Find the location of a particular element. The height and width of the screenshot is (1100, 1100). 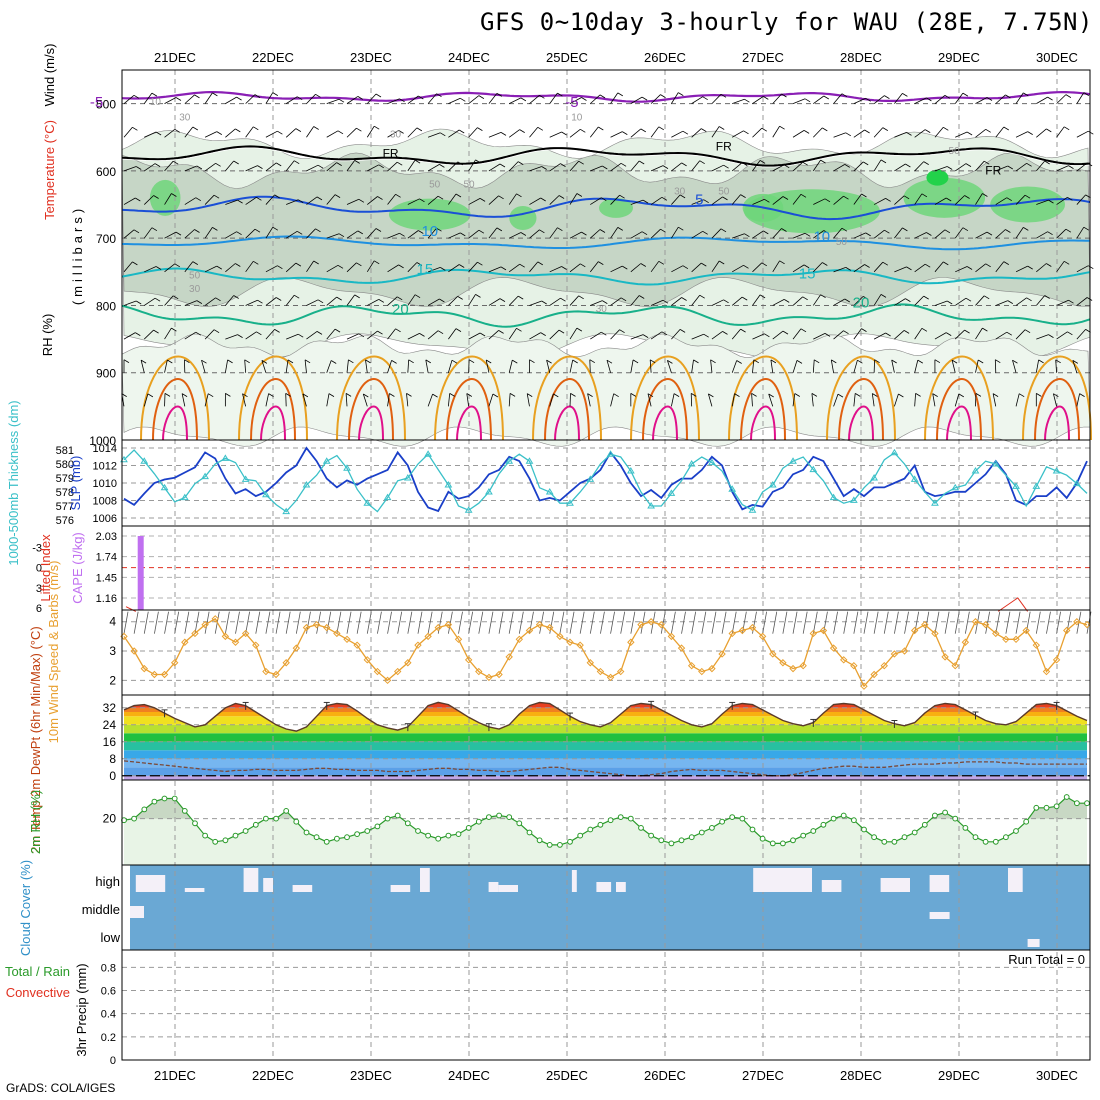

upper-axis-labels: RH (%) is located at coordinates (47, 335).